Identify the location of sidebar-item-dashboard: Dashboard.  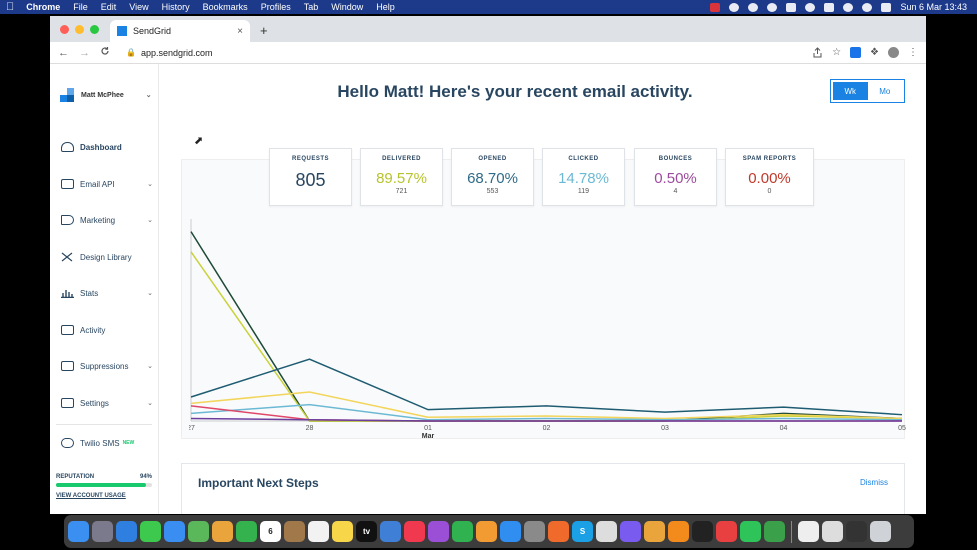
(107, 147).